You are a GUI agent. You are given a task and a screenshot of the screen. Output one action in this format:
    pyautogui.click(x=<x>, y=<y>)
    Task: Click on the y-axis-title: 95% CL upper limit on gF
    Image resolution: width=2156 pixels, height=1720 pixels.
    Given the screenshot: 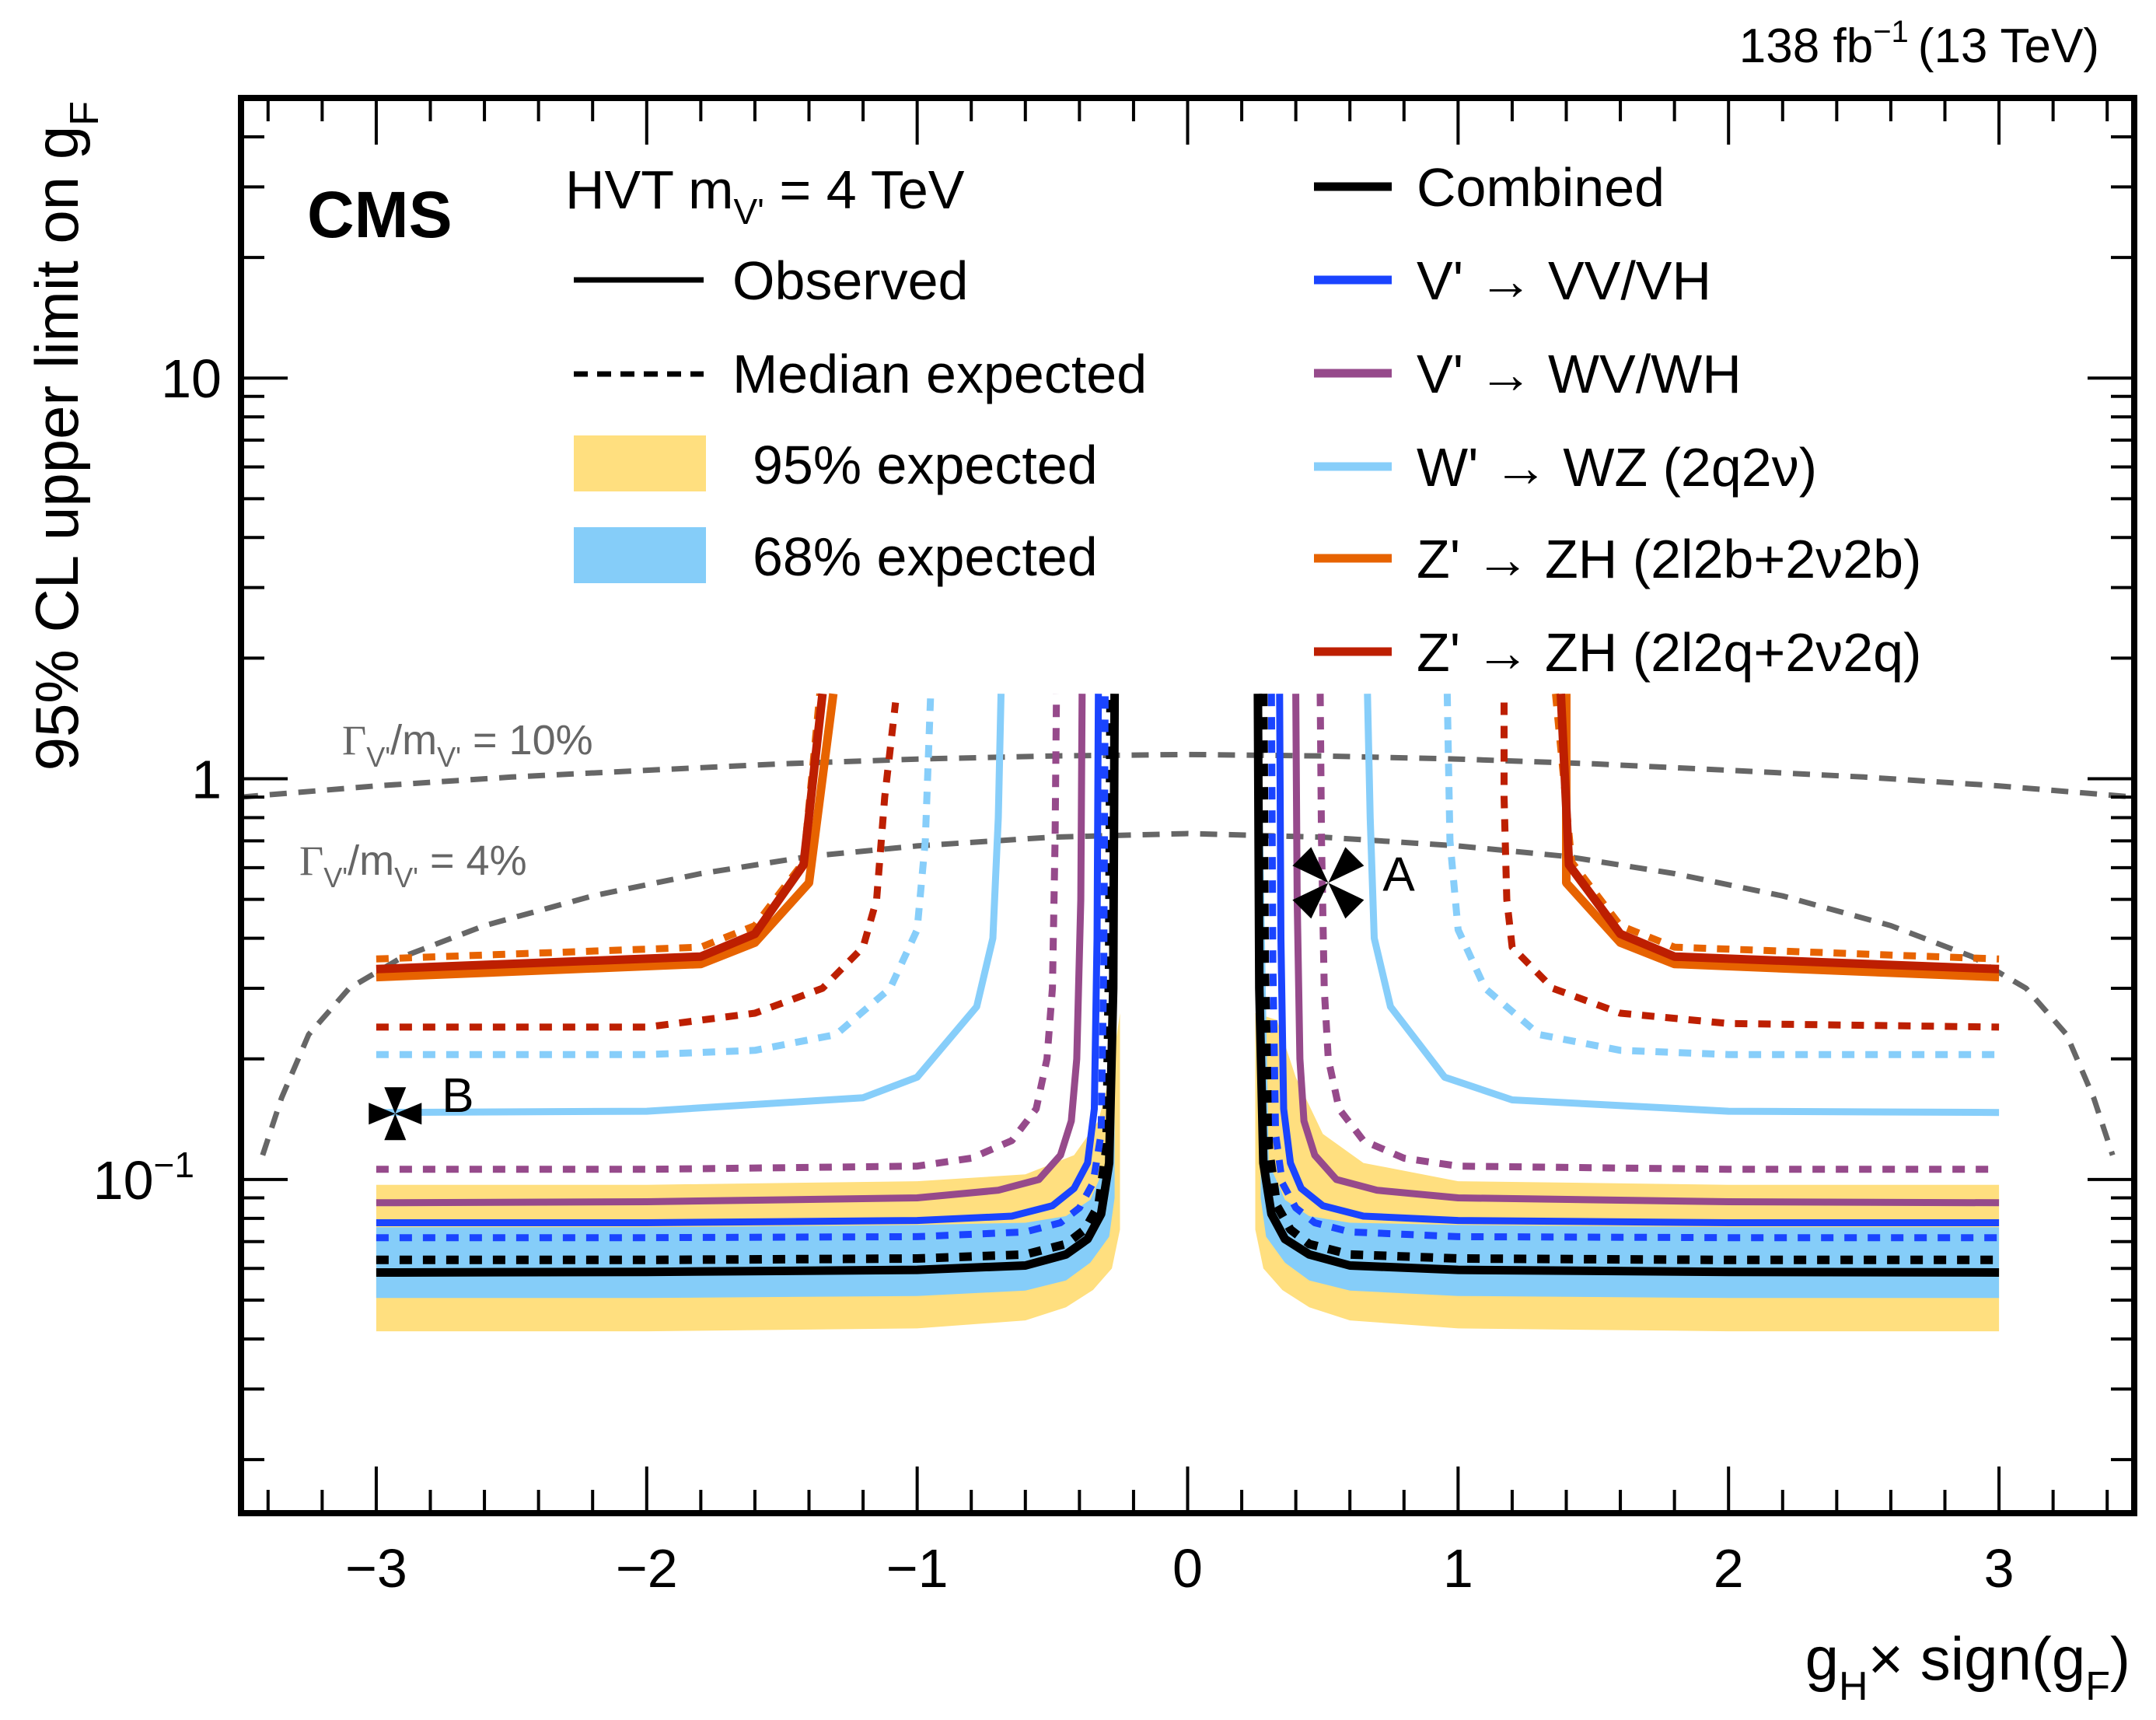 What is the action you would take?
    pyautogui.click(x=65, y=436)
    